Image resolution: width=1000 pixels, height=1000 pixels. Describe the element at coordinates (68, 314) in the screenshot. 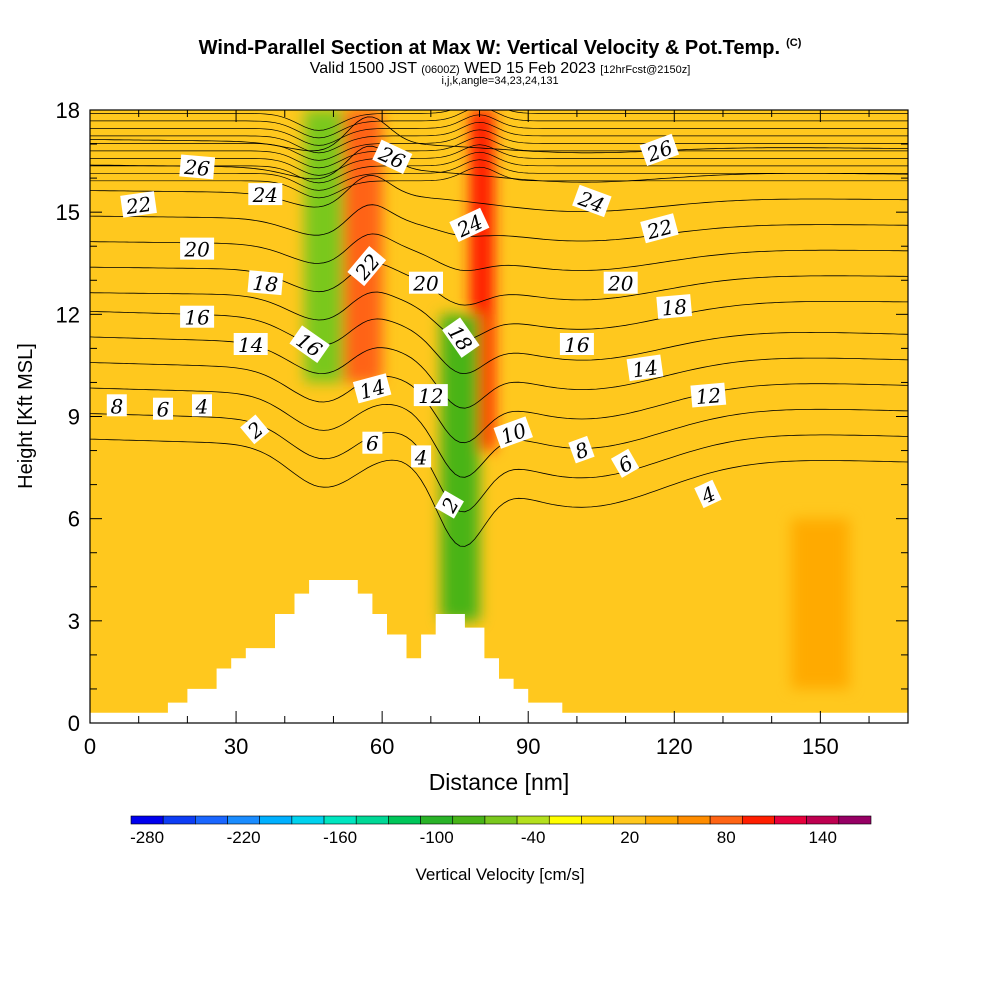

I see `y-tick-label: 12` at that location.